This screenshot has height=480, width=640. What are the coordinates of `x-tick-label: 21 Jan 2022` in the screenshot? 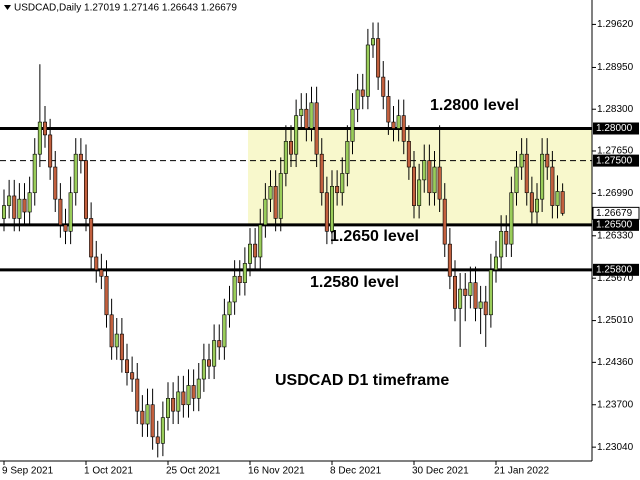 It's located at (521, 471).